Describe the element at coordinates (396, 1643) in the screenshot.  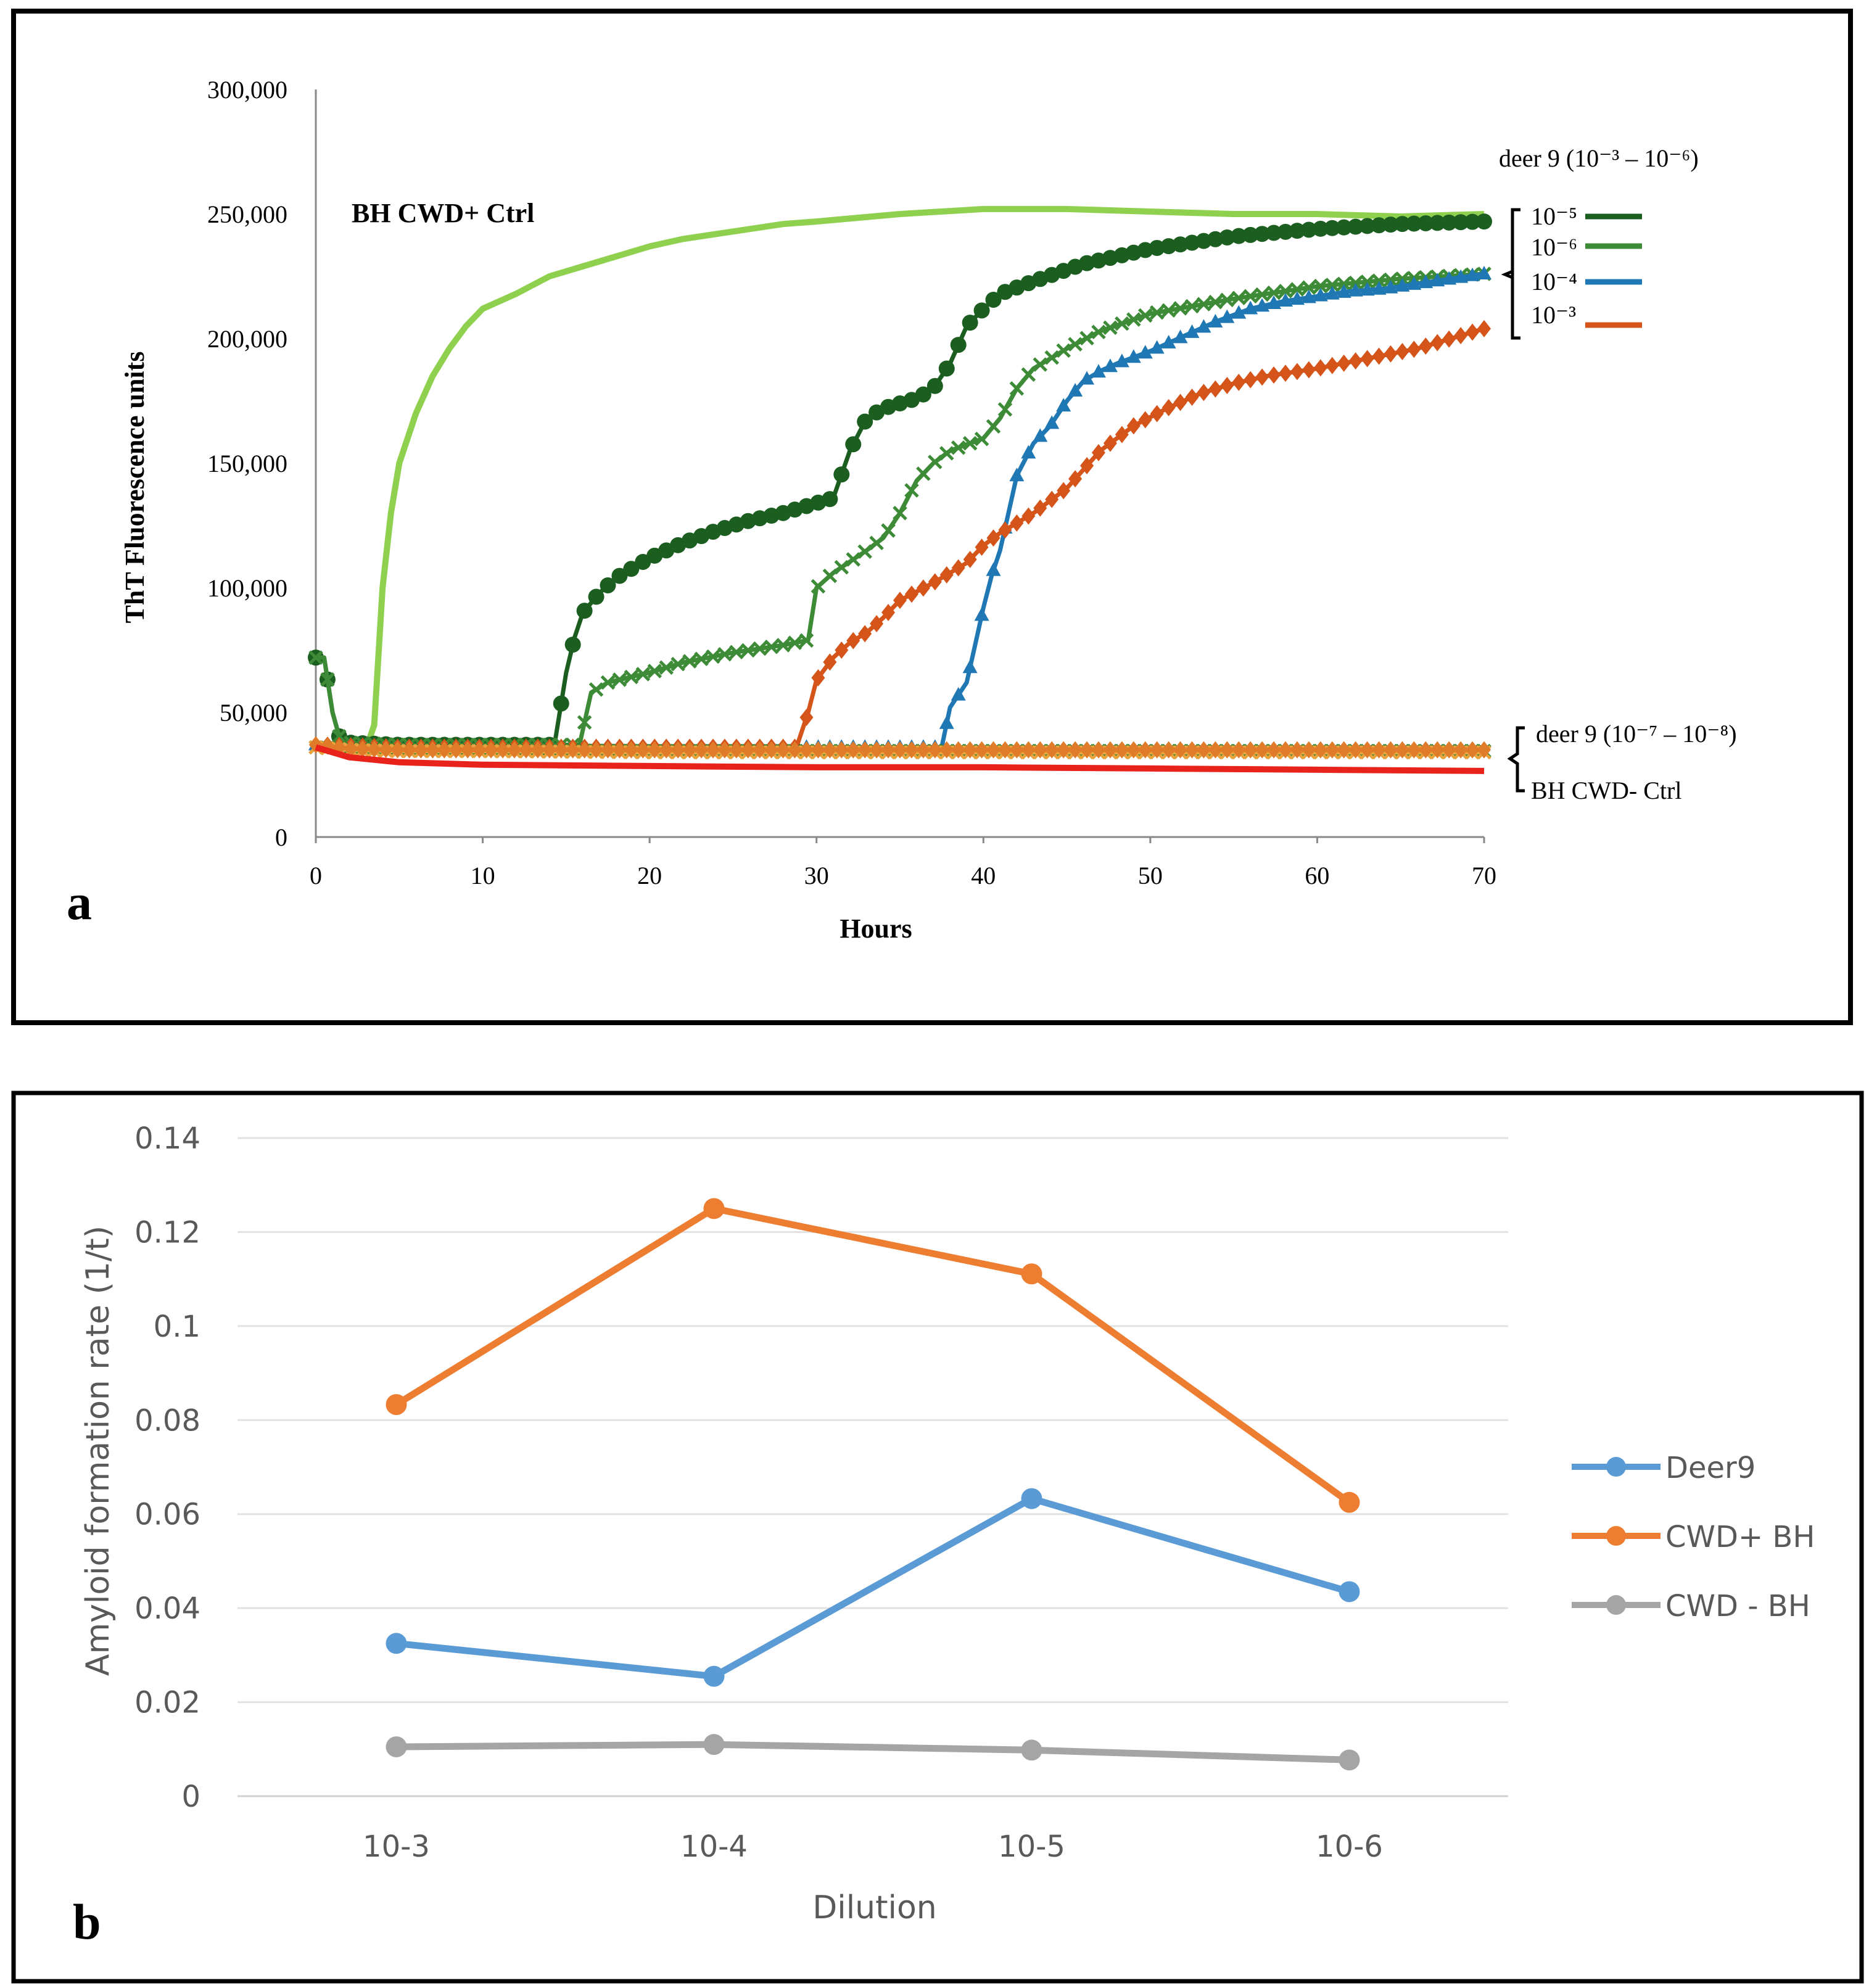
I see `data-point-deer9` at that location.